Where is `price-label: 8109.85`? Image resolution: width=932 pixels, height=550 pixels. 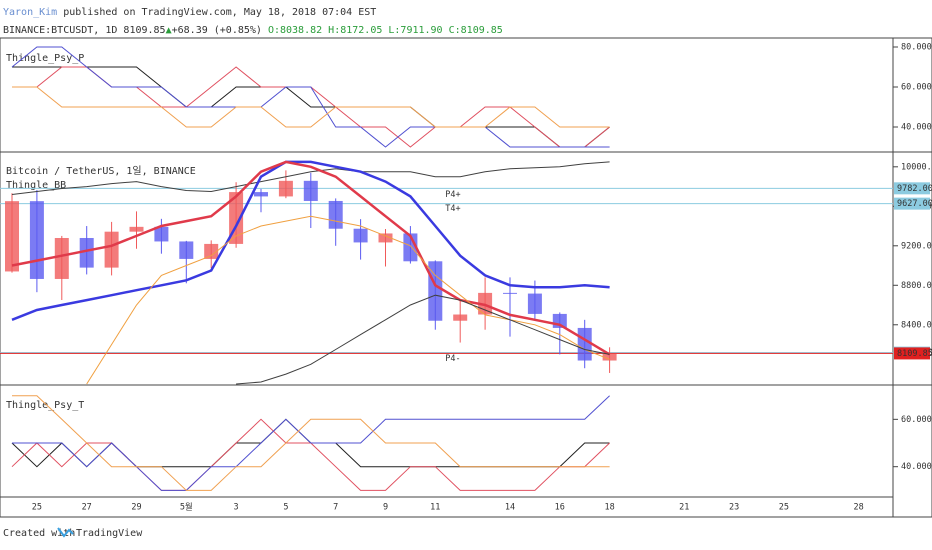
price-label: 8109.85 is located at coordinates (914, 354).